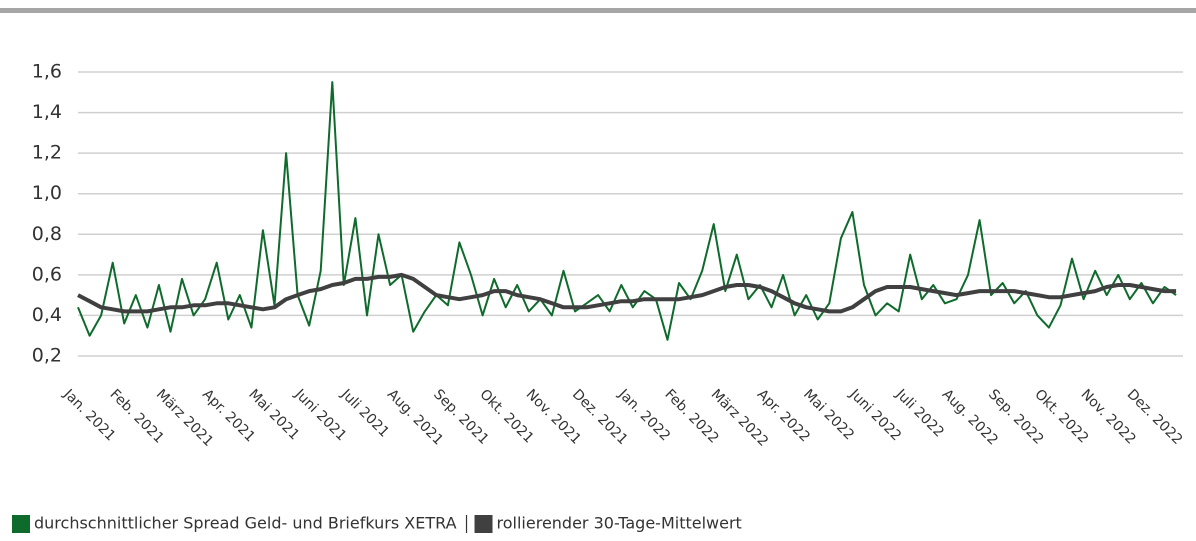  I want to click on y-tick-label: 0,4, so click(47, 315).